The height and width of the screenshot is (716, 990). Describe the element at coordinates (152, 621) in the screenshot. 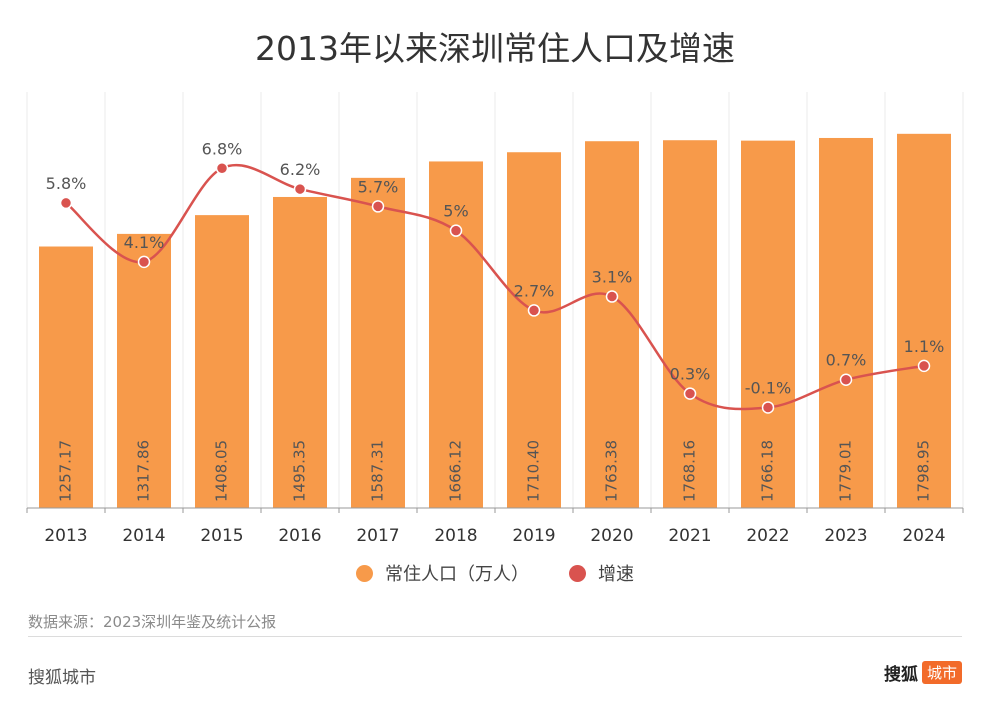

I see `data-source: 数据来源：2023深圳年鉴及统计公报` at that location.